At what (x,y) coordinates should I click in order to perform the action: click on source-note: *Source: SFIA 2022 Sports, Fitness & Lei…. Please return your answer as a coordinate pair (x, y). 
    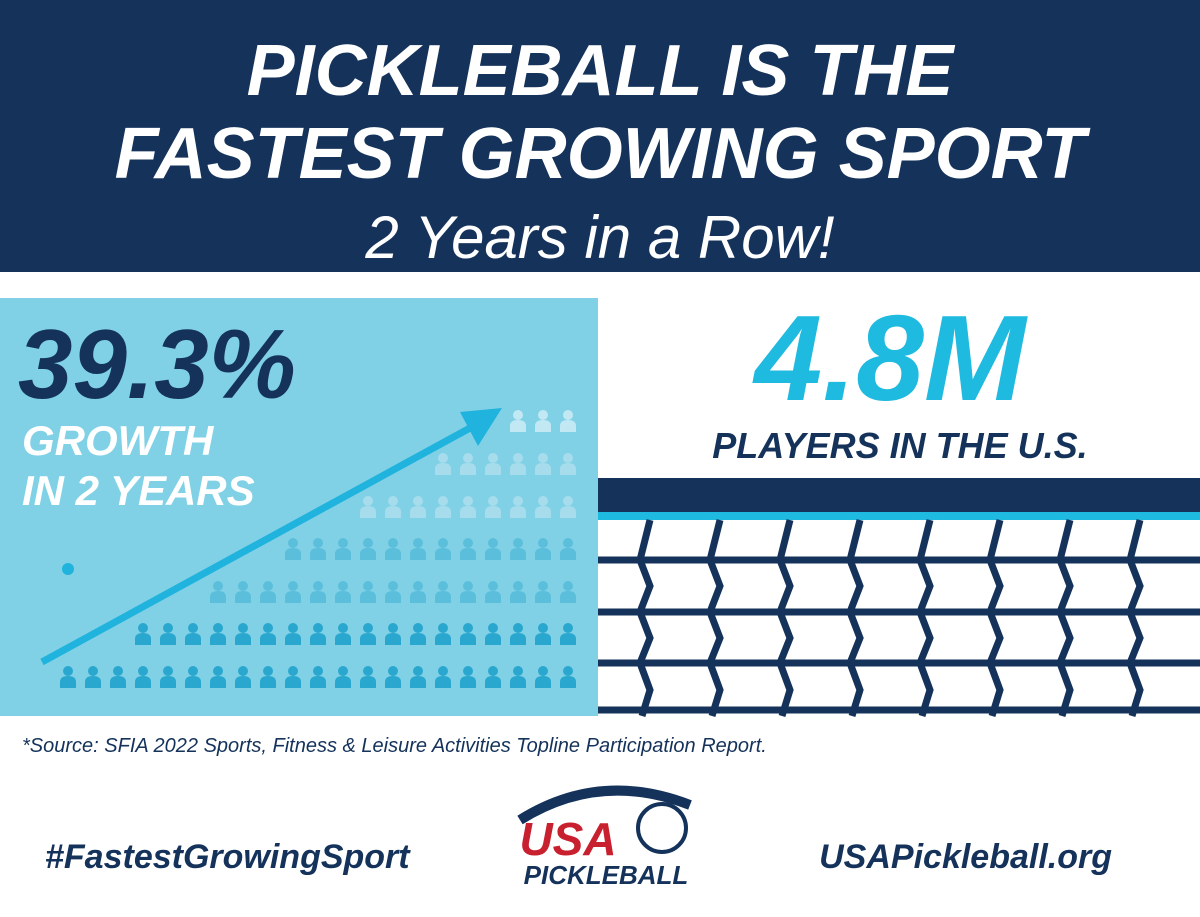
    Looking at the image, I should click on (394, 746).